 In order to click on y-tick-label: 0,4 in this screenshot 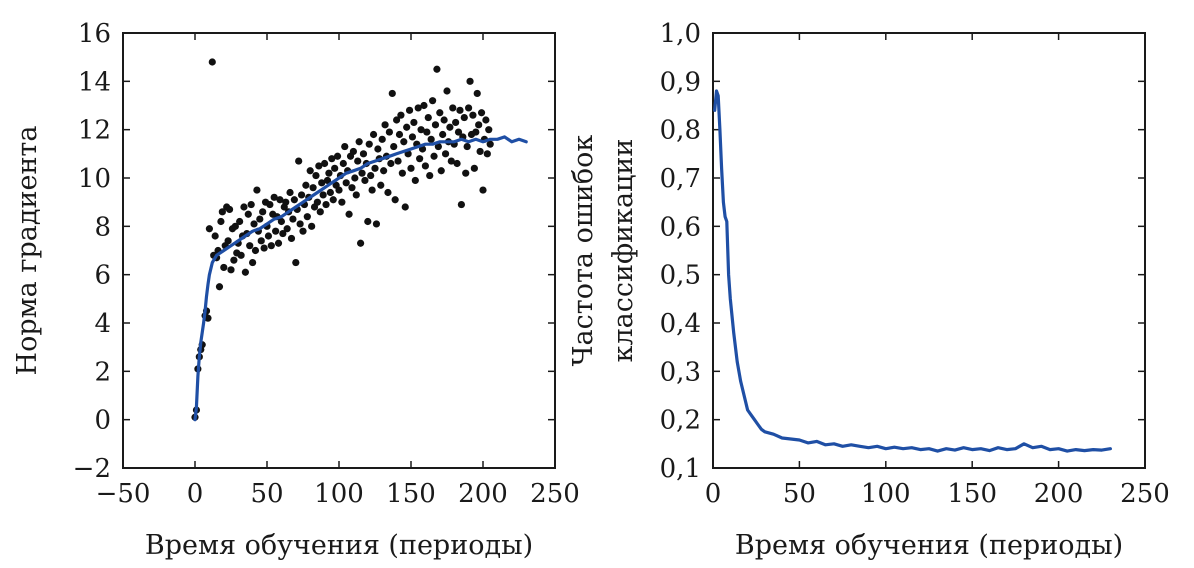, I will do `click(680, 324)`.